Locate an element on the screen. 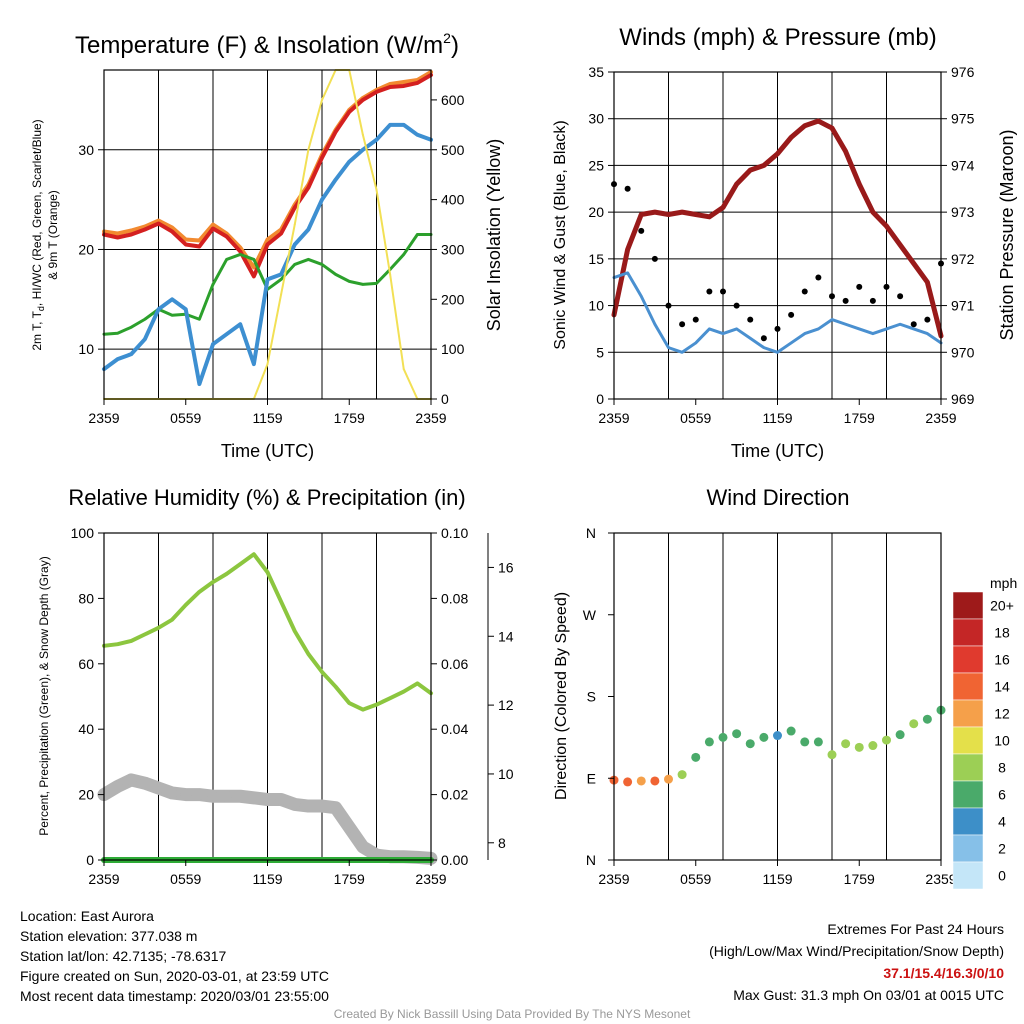  y-tick-label: 60 is located at coordinates (86, 664).